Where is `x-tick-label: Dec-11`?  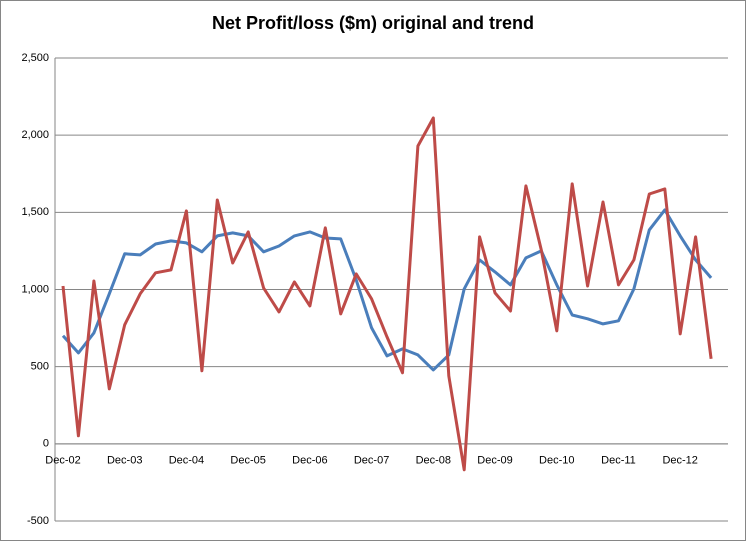
x-tick-label: Dec-11 is located at coordinates (618, 461).